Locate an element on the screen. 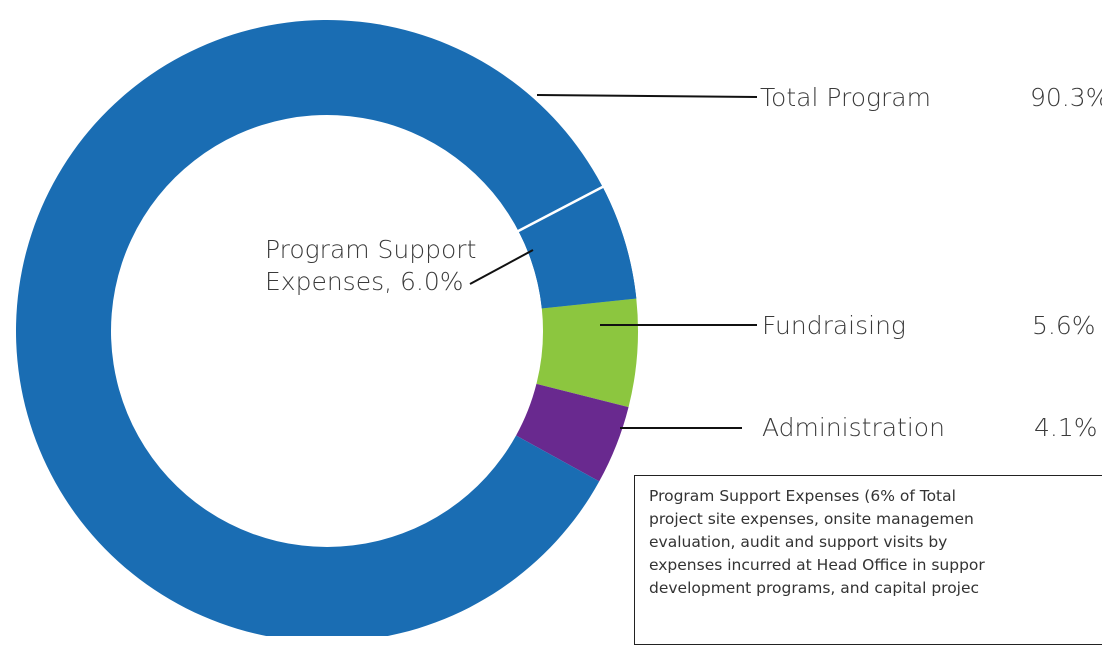  sub-segment-label: Program Support is located at coordinates (370, 249).